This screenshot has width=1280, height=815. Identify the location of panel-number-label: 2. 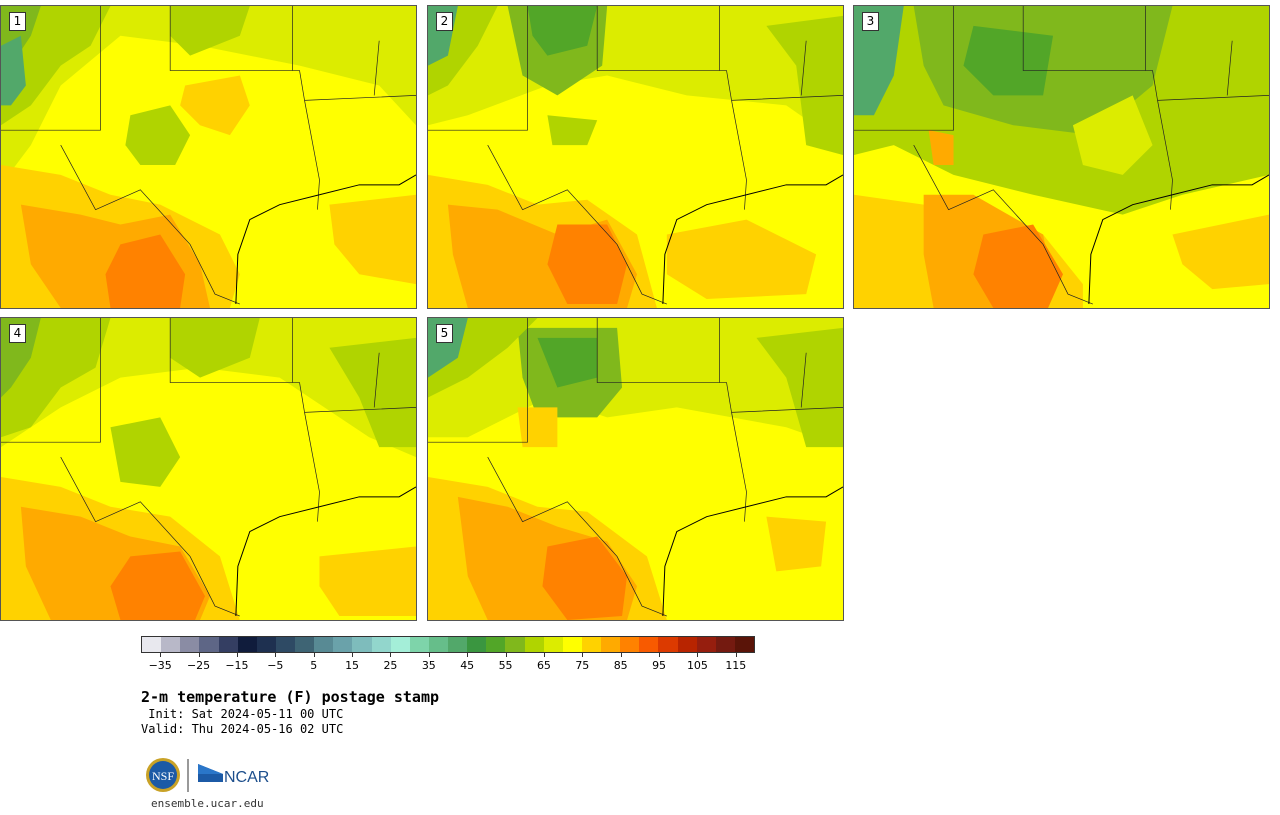
(444, 21).